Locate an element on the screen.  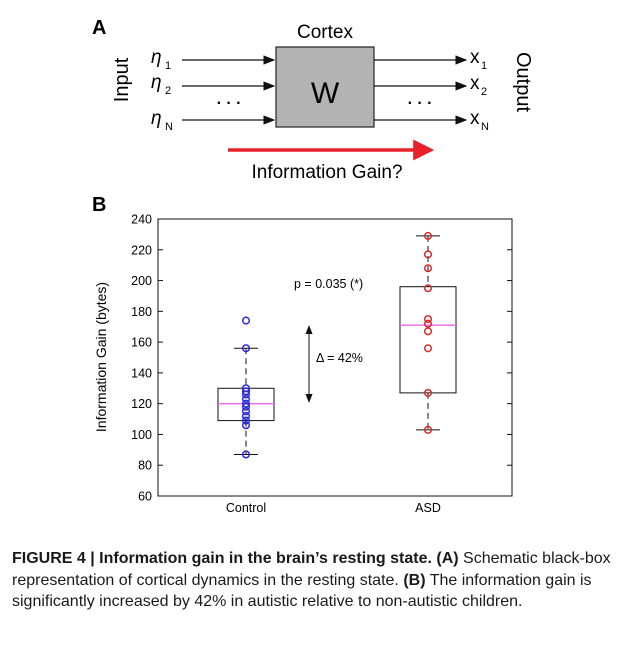
output-ellipsis: · · · is located at coordinates (420, 103).